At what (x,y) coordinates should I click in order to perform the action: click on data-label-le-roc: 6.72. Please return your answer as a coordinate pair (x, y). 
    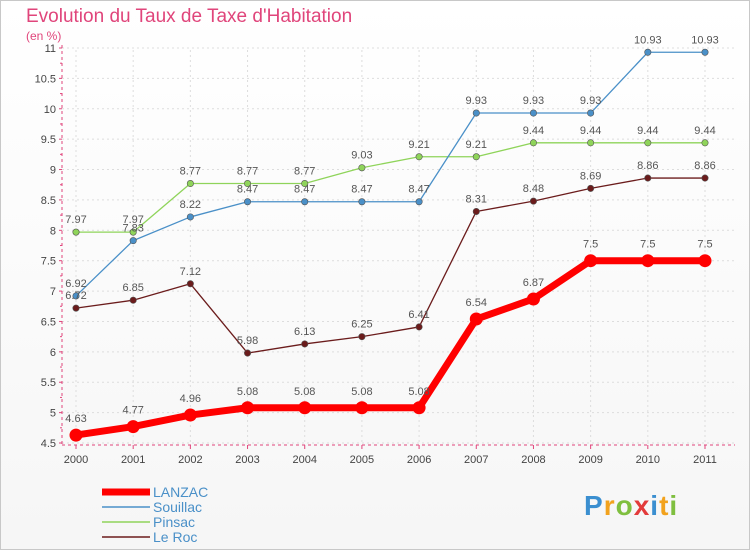
    Looking at the image, I should click on (75, 296).